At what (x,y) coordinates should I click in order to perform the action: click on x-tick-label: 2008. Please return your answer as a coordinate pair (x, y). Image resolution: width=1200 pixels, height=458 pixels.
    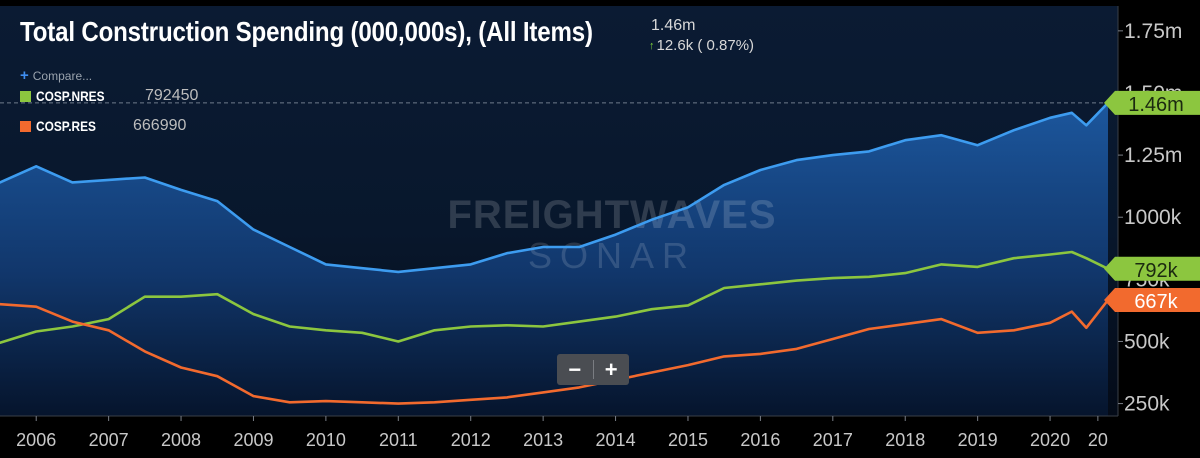
    Looking at the image, I should click on (181, 440).